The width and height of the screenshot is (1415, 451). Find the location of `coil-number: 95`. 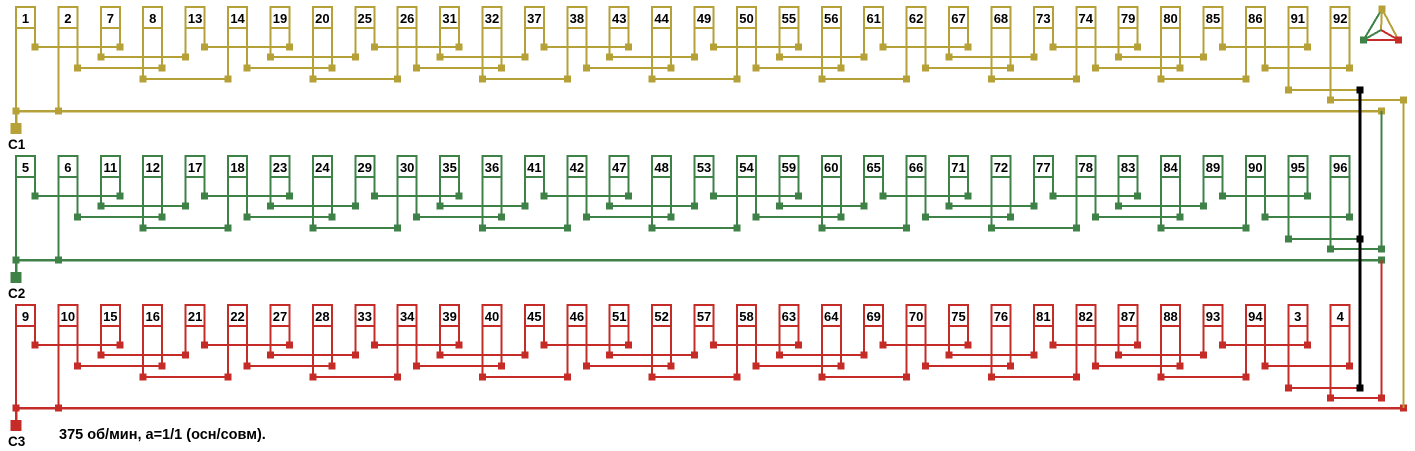

coil-number: 95 is located at coordinates (1298, 167).